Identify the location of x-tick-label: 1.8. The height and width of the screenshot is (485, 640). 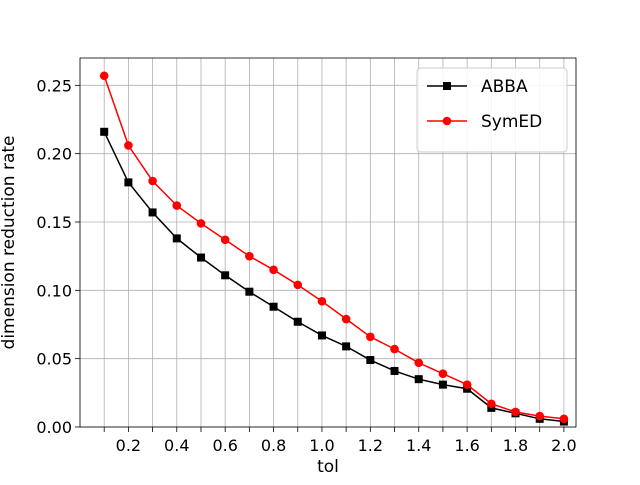
(515, 445).